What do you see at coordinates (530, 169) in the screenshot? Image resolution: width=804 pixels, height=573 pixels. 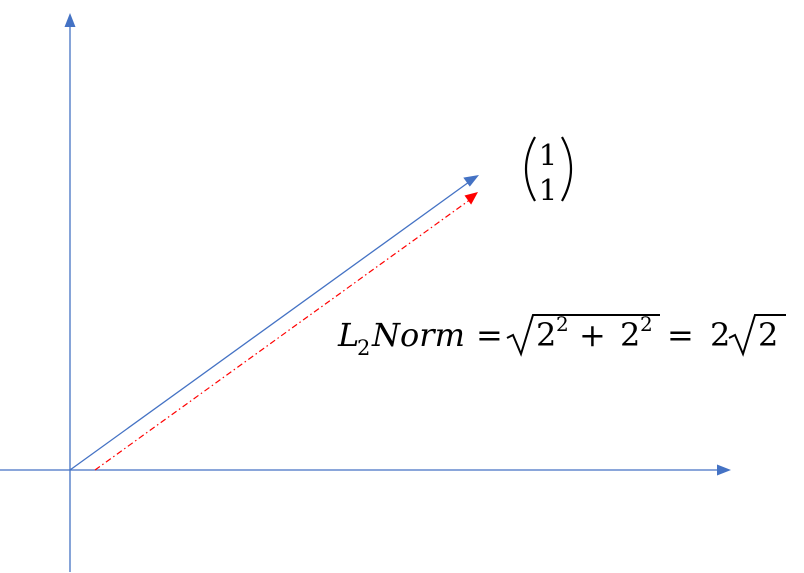 I see `left-parenthesis` at bounding box center [530, 169].